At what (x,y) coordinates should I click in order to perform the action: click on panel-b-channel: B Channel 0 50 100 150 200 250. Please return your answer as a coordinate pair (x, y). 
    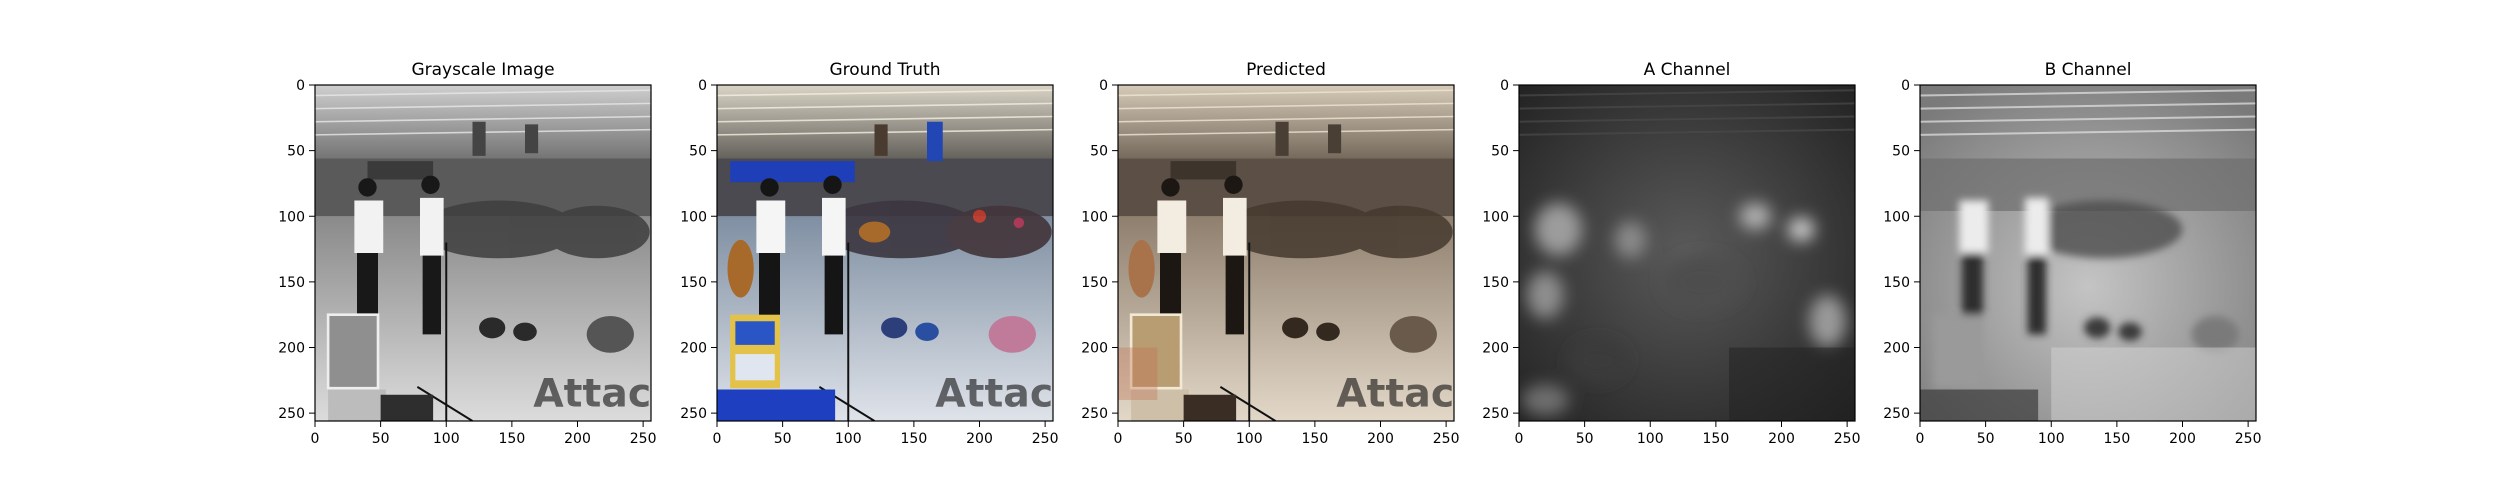
    Looking at the image, I should click on (2072, 253).